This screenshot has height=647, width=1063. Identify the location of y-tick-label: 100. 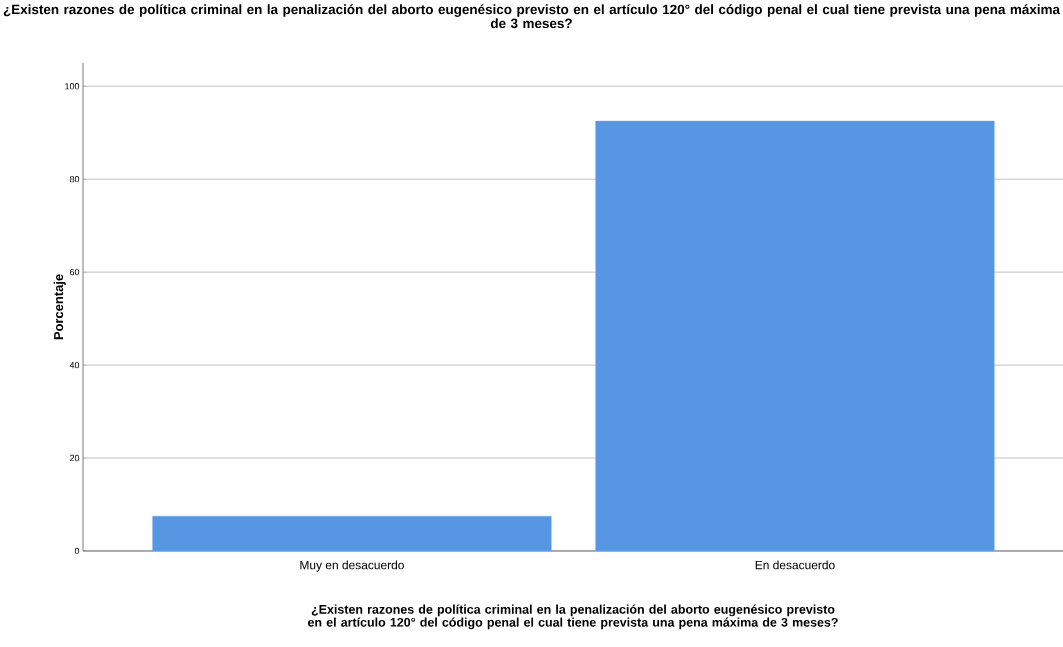
(72, 86).